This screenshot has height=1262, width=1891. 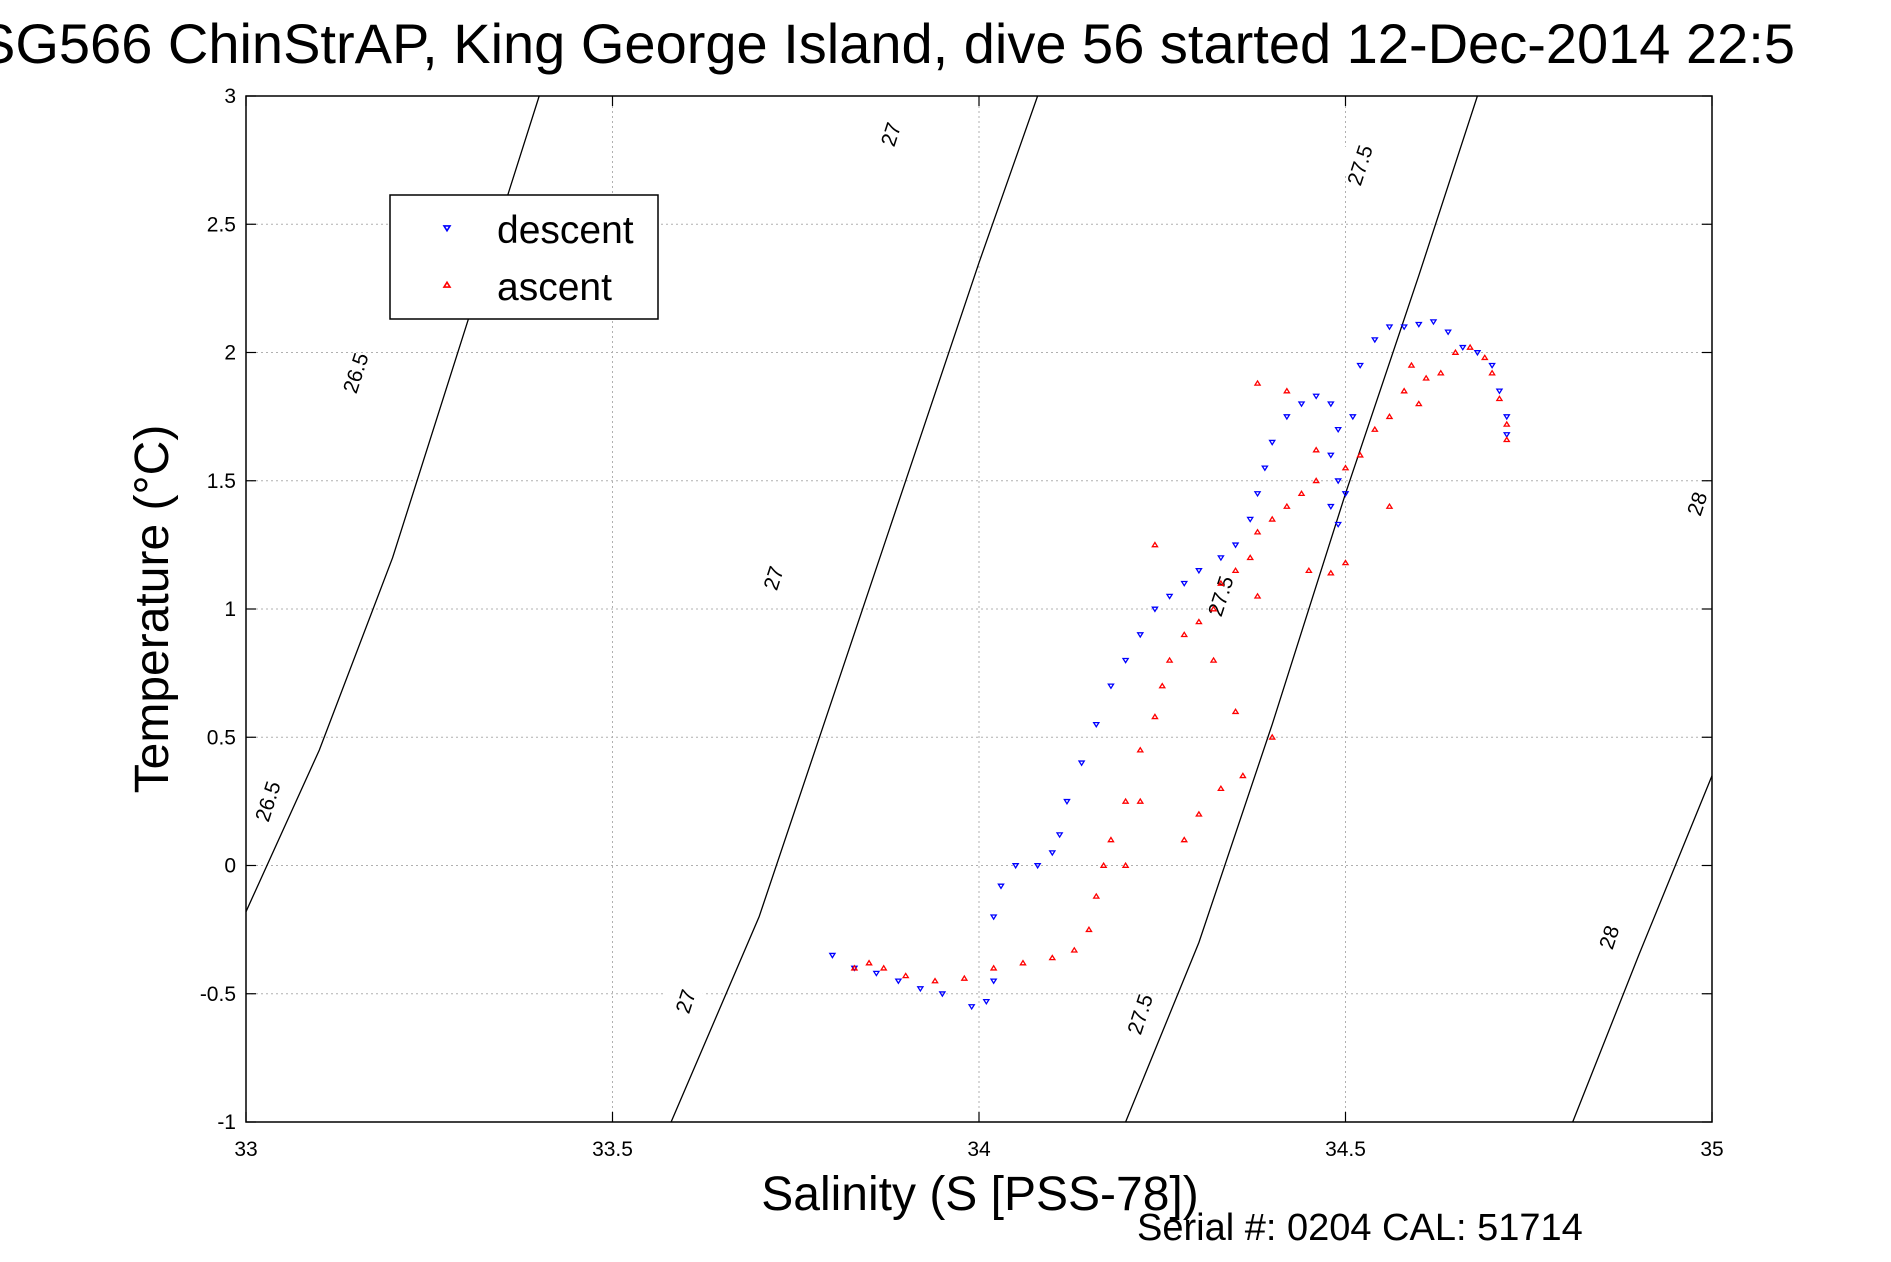 What do you see at coordinates (226, 1122) in the screenshot?
I see `y-tick-label: -1` at bounding box center [226, 1122].